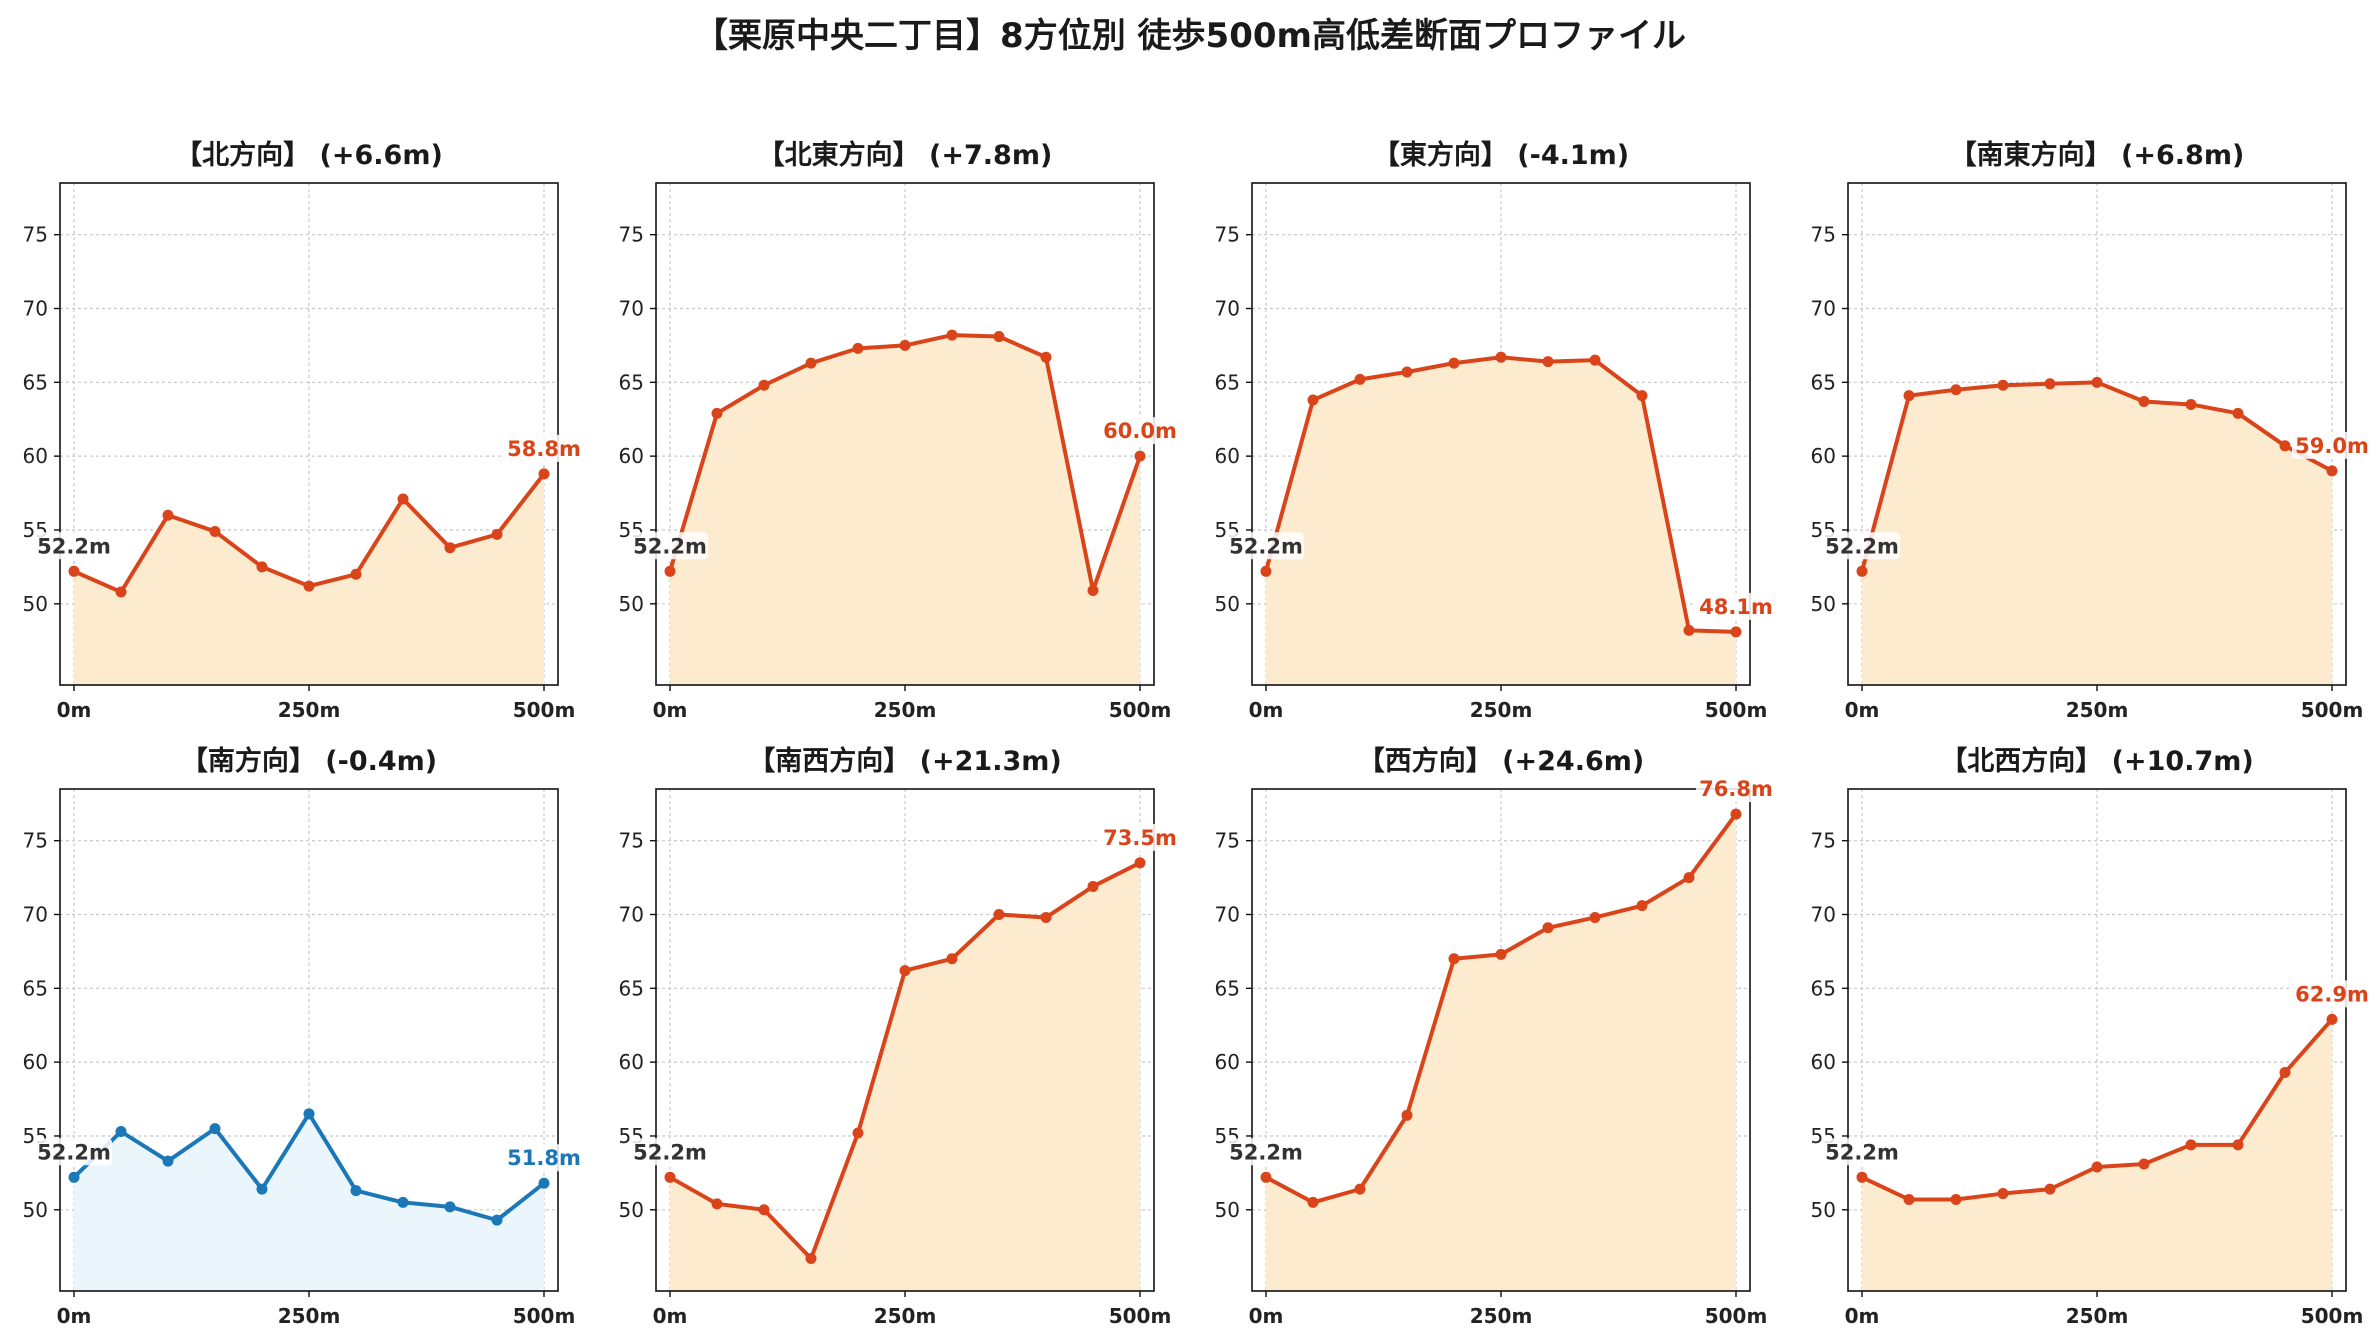 The width and height of the screenshot is (2380, 1340). Describe the element at coordinates (309, 761) in the screenshot. I see `panel-title: 【南方向】 (-0.4m)` at that location.